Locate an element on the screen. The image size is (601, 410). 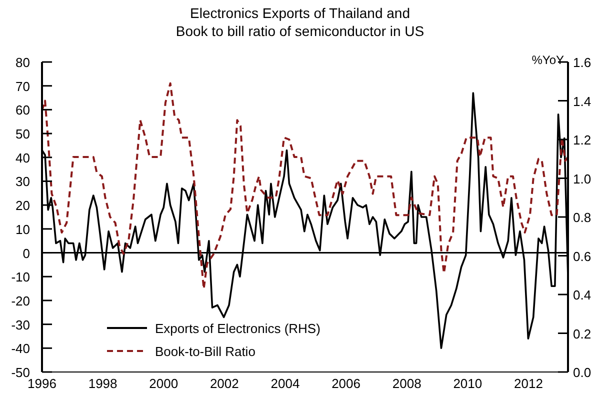
y-tick-label: -30 is located at coordinates (20, 324).